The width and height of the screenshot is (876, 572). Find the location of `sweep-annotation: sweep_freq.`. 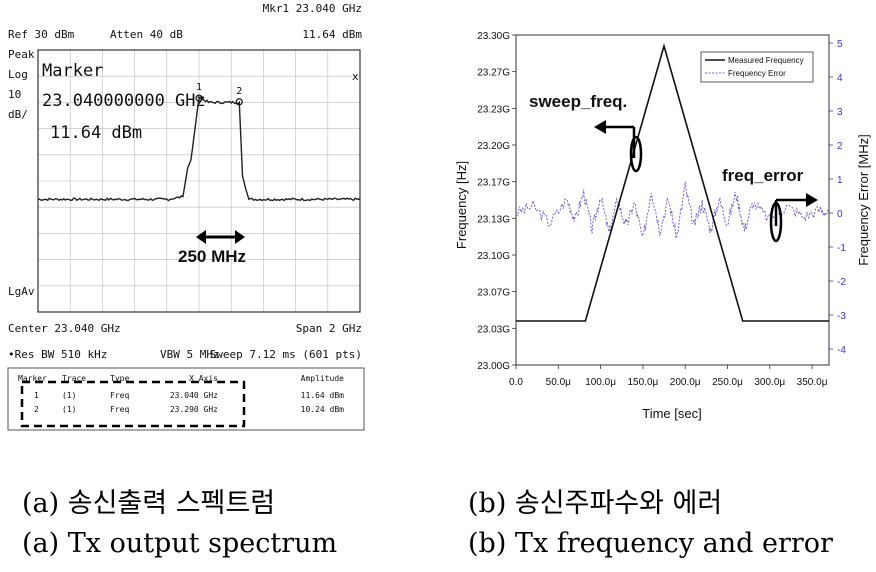

sweep-annotation: sweep_freq. is located at coordinates (578, 101).